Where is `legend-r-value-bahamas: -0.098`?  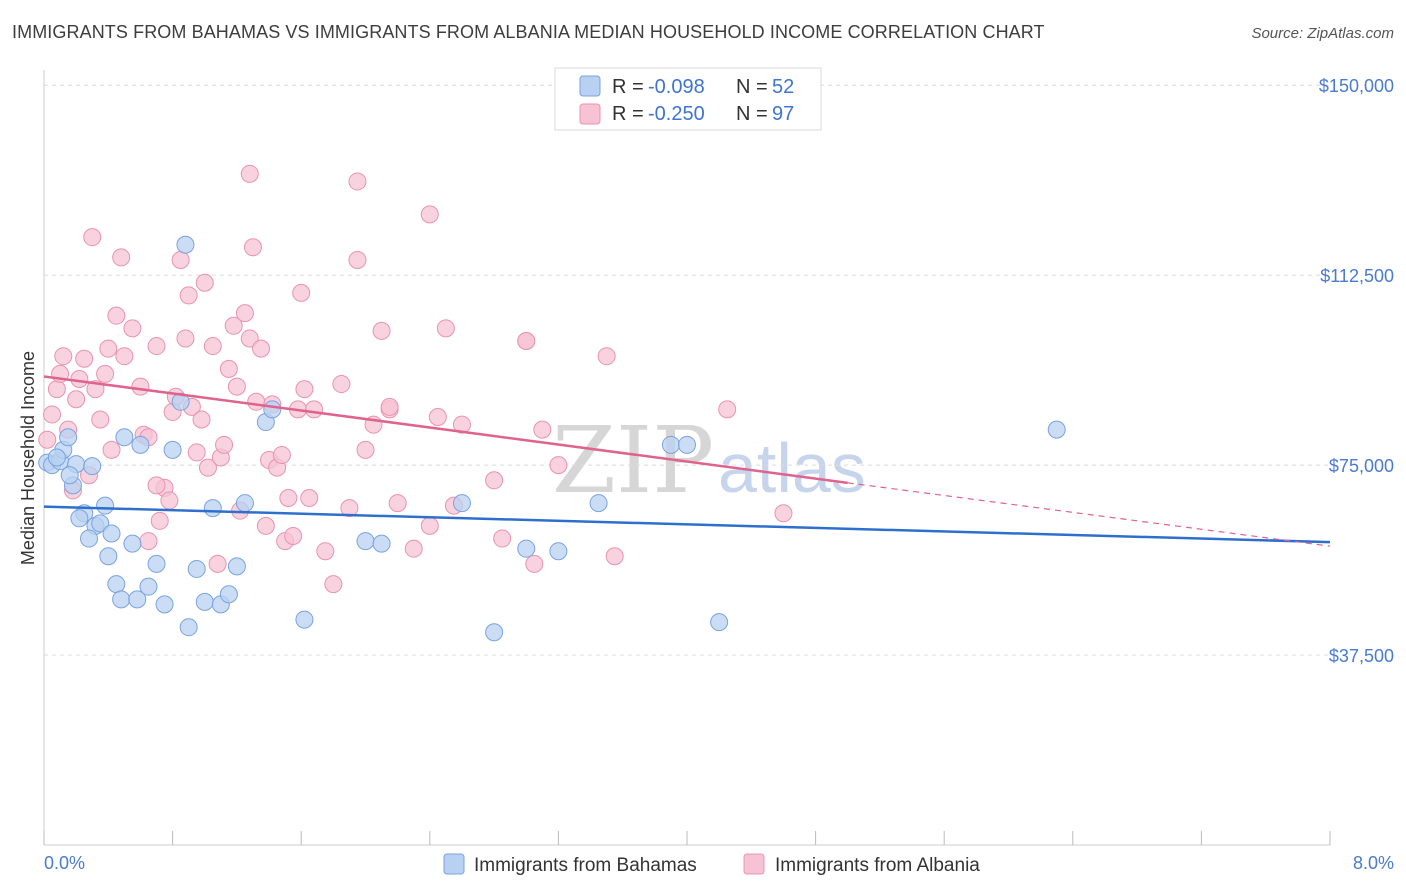
legend-r-value-bahamas: -0.098 is located at coordinates (676, 87).